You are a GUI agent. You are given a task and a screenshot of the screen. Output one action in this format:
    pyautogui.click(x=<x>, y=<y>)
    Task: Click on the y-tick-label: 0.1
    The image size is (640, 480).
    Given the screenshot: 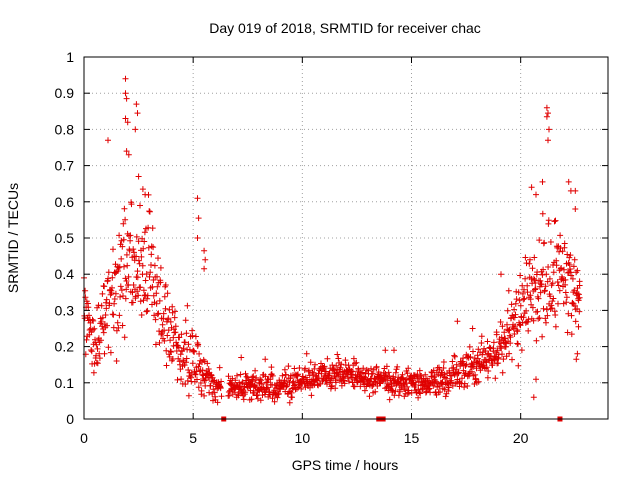 What is the action you would take?
    pyautogui.click(x=65, y=383)
    